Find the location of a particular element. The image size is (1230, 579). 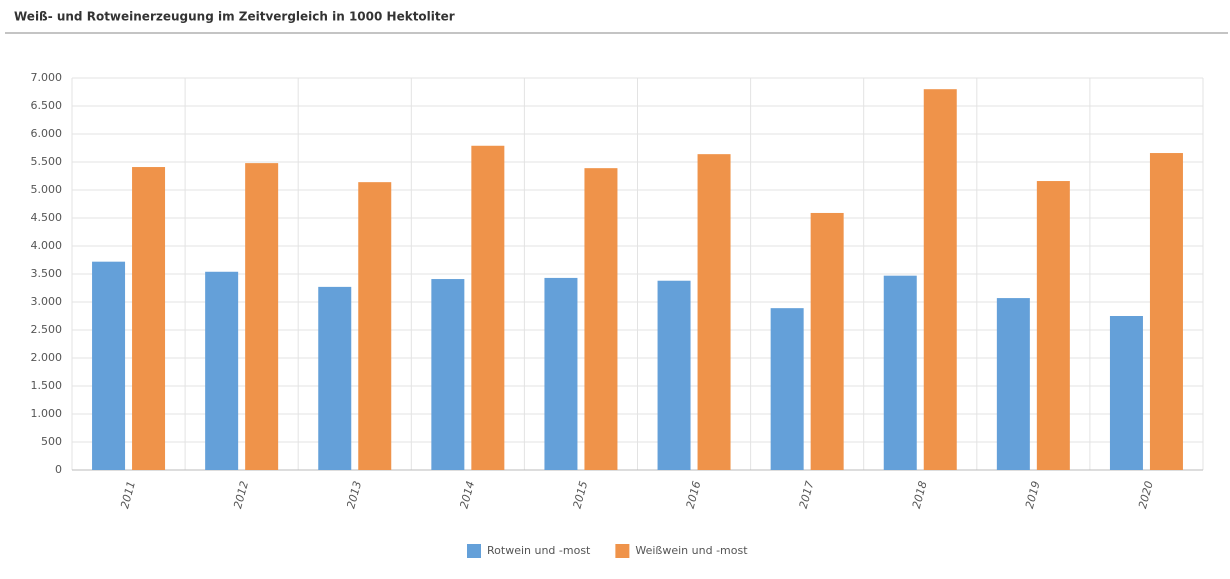

y-tick-label: 0 is located at coordinates (58, 469).